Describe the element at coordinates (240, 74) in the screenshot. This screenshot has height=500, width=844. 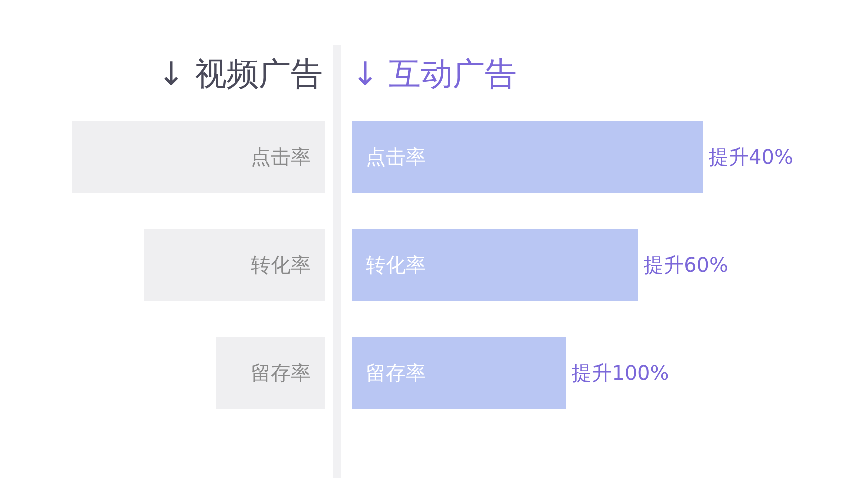
I see `chart-title: ↓ 视频广告` at that location.